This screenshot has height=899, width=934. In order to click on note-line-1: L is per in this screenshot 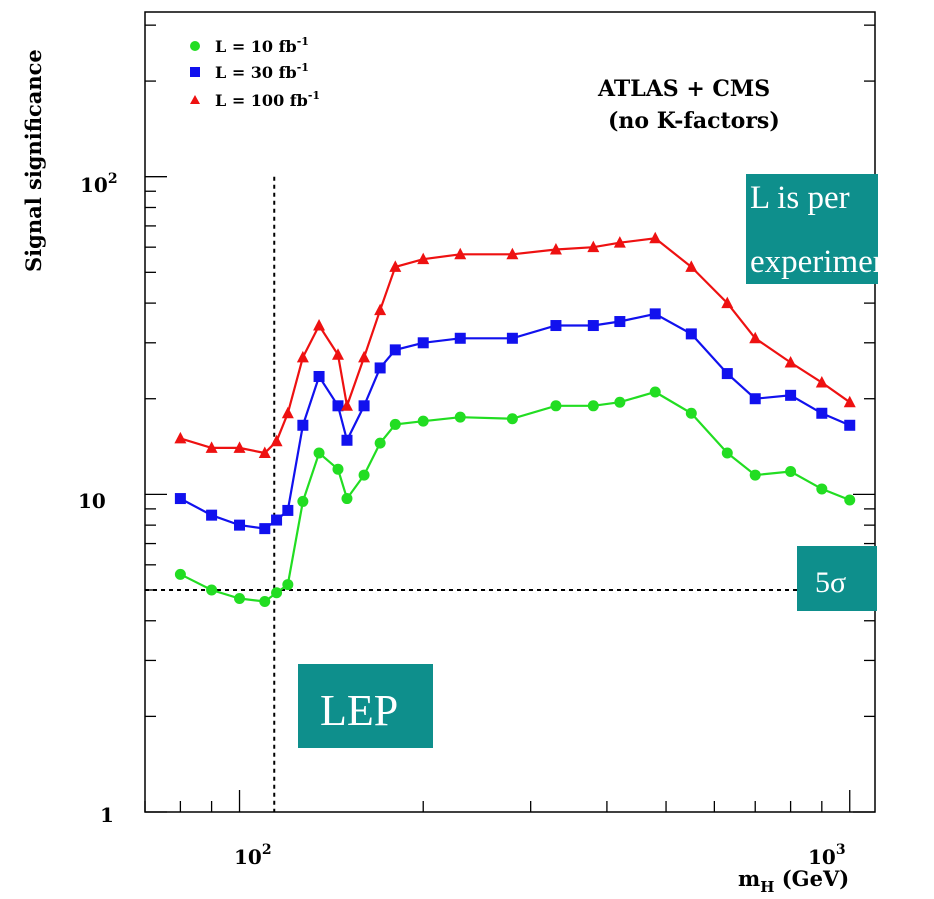, I will do `click(800, 198)`.